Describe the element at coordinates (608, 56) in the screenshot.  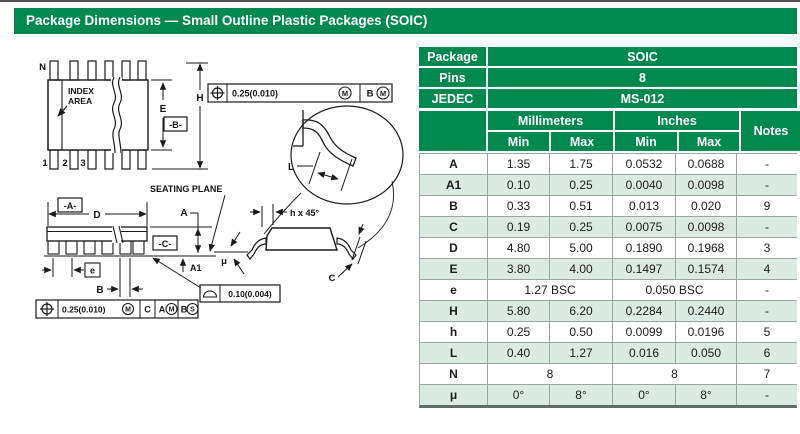
I see `table-row: Package SOIC` at that location.